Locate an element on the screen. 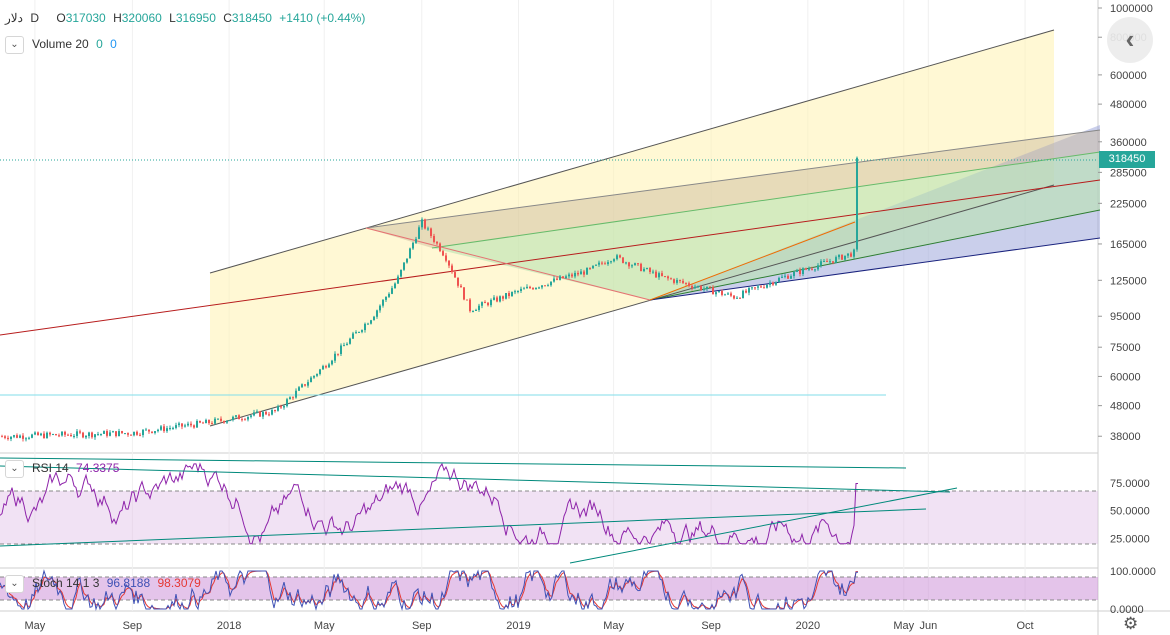  rsi-tick-label: 50.0000 is located at coordinates (1130, 512).